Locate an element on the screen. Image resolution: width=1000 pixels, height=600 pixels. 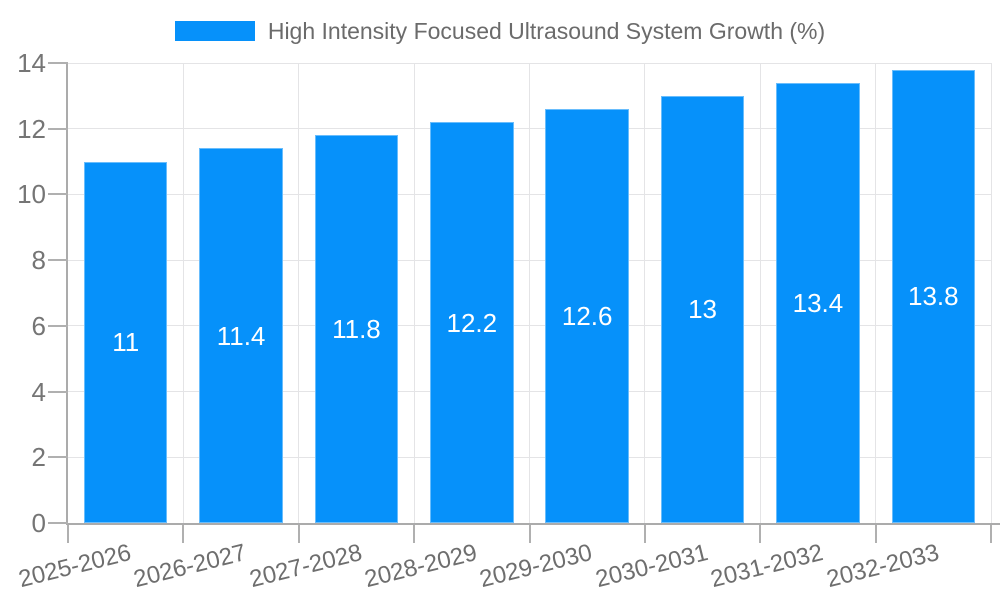
y-tick-label: 12 is located at coordinates (31, 128).